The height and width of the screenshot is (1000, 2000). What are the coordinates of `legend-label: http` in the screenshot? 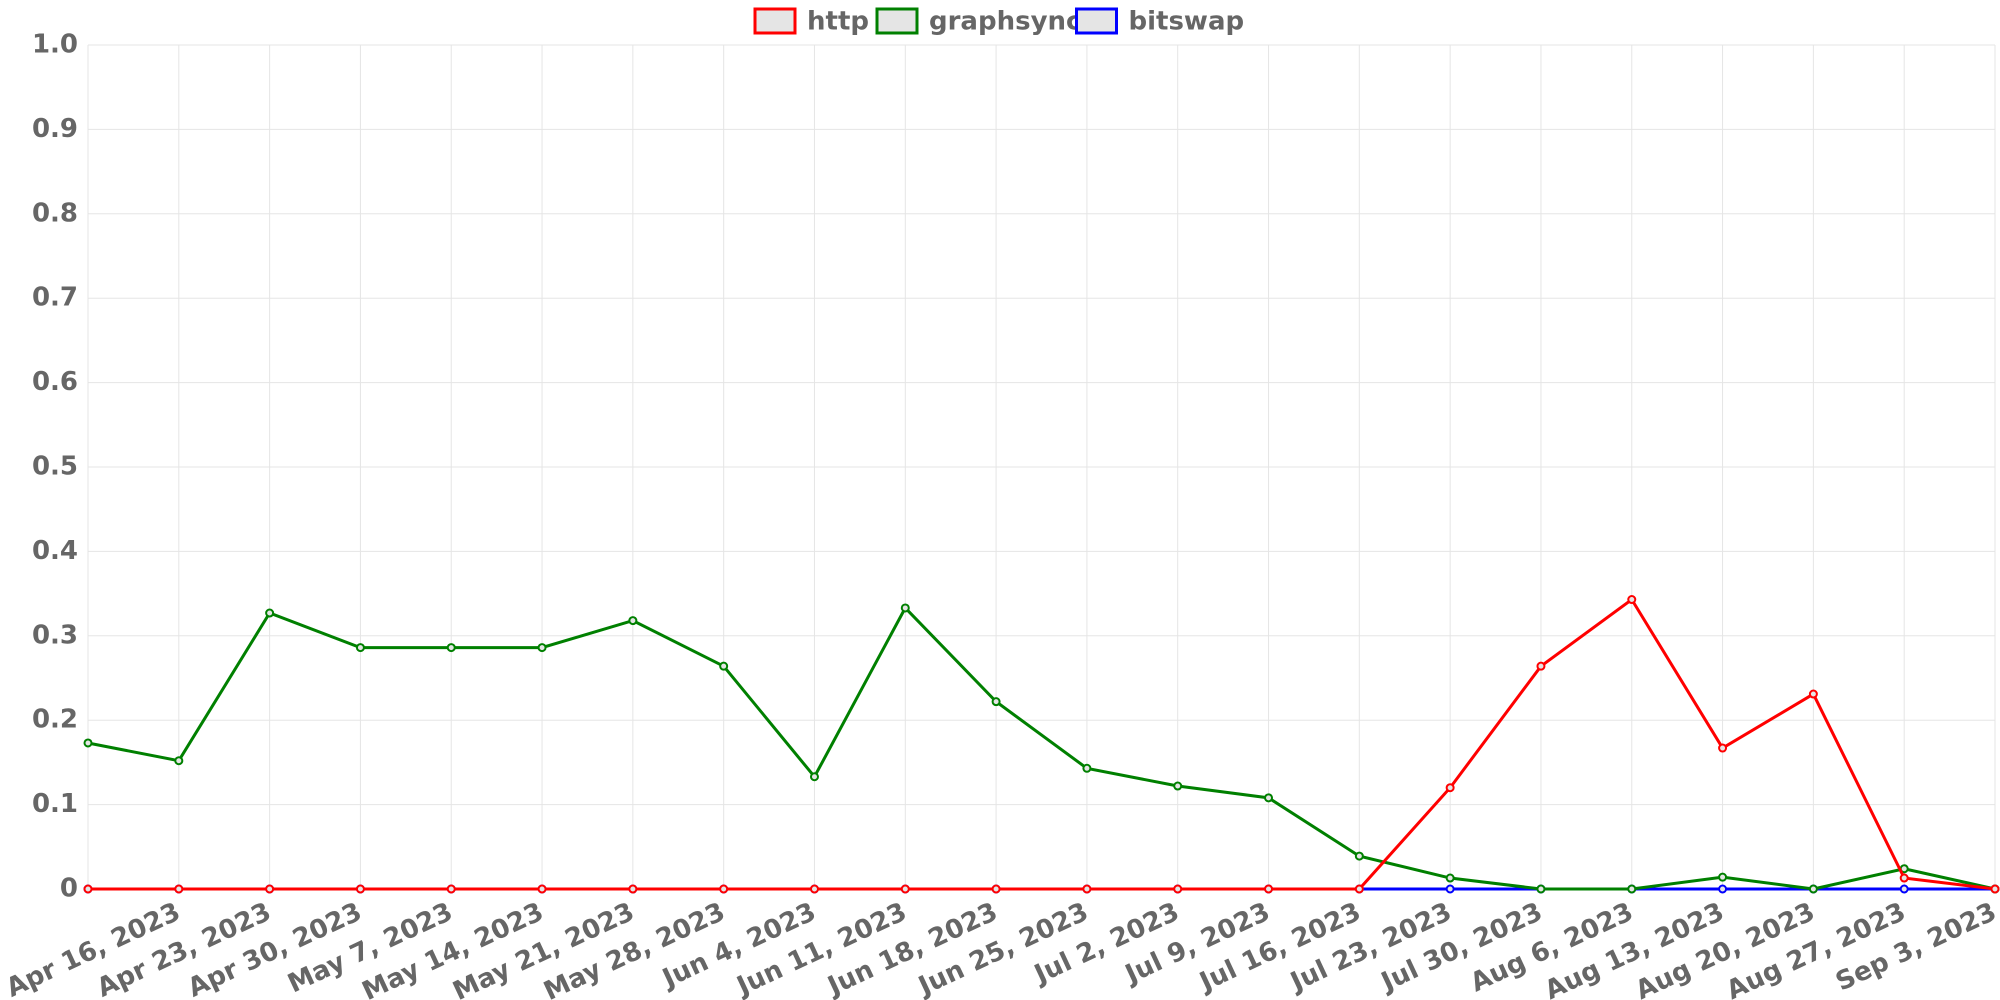 It's located at (838, 22).